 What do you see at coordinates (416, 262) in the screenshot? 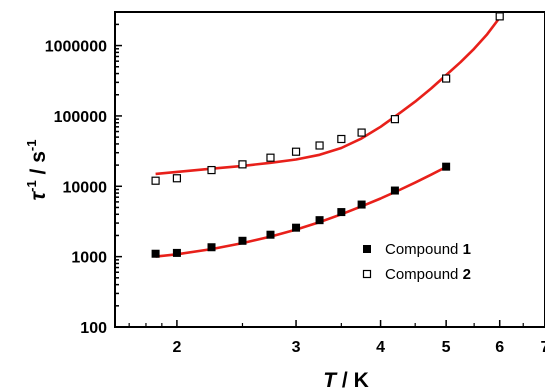
I see `legend: Compound 1 Compound 2` at bounding box center [416, 262].